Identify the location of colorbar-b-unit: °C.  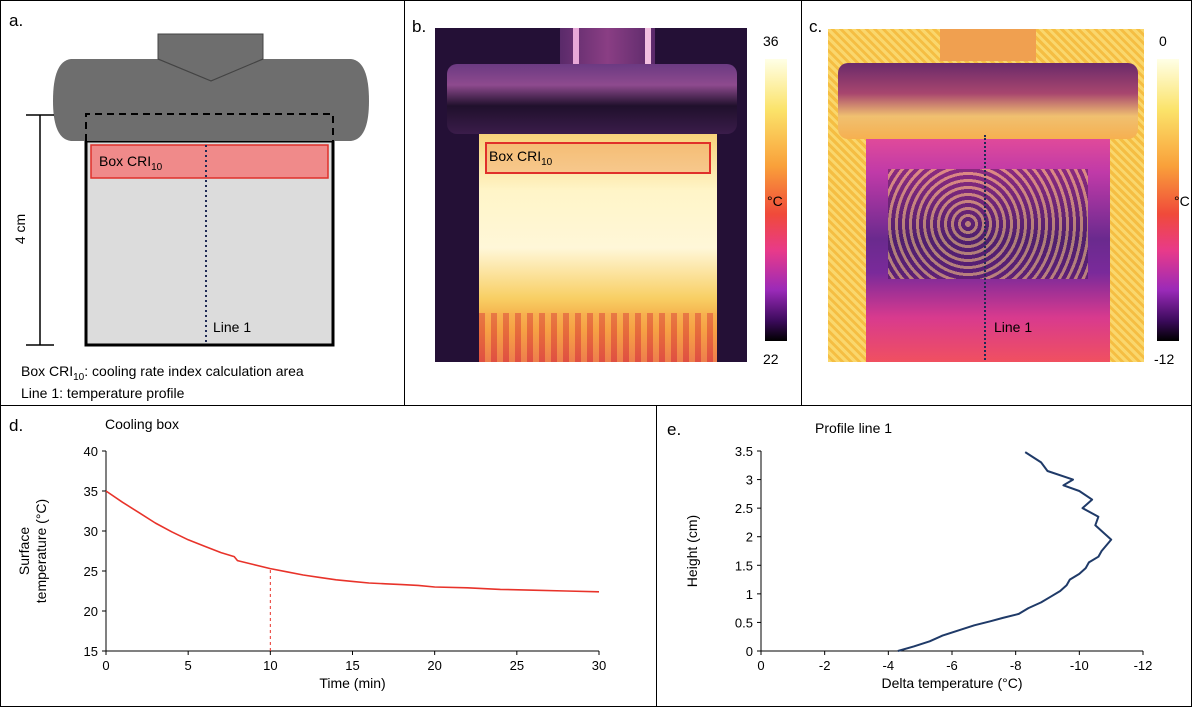
(775, 201).